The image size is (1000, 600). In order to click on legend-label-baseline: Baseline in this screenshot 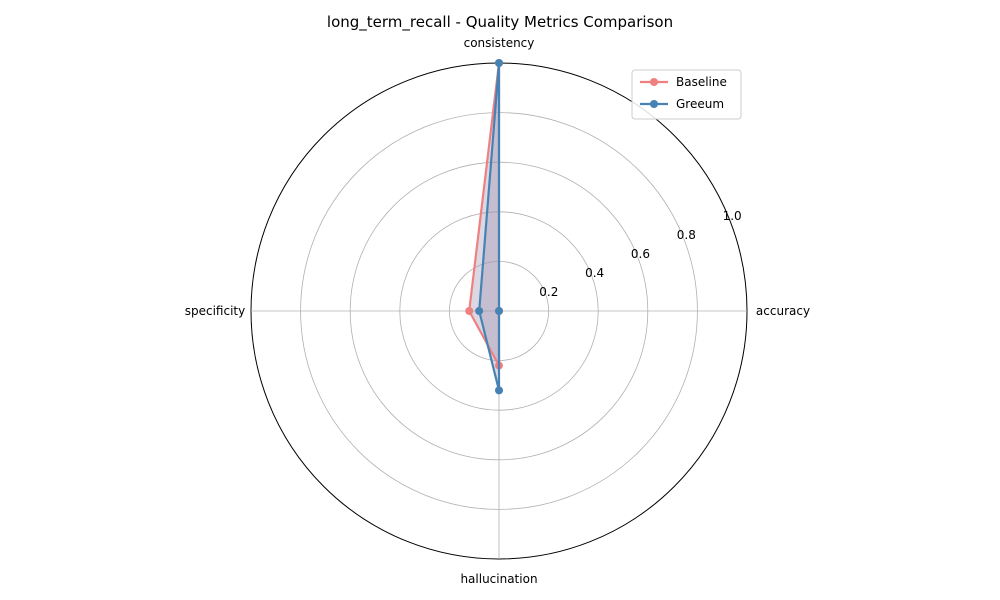, I will do `click(701, 82)`.